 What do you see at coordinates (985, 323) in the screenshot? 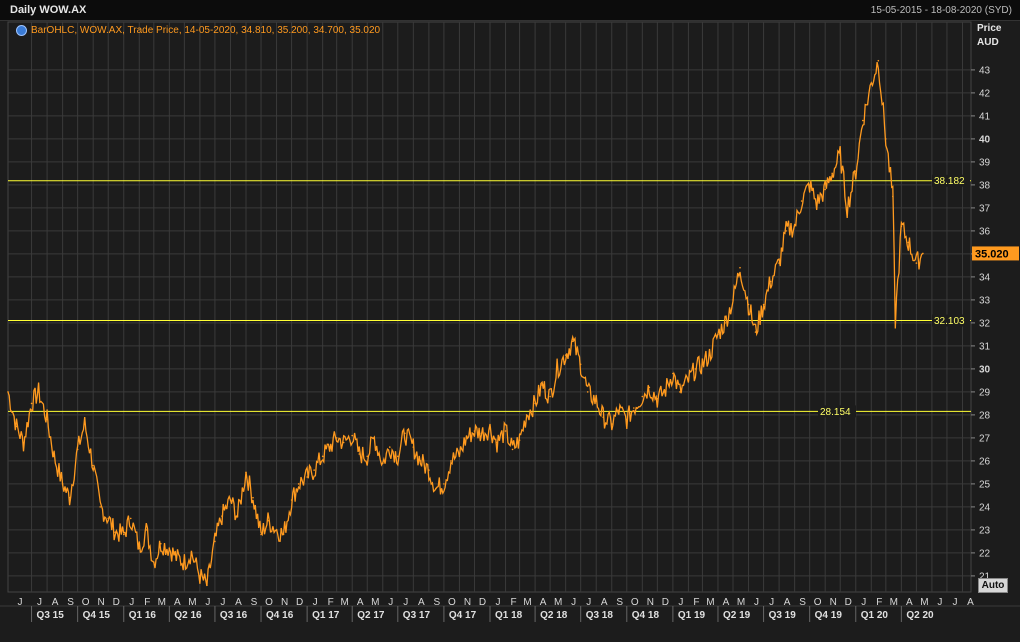
I see `y-tick-label: 32` at bounding box center [985, 323].